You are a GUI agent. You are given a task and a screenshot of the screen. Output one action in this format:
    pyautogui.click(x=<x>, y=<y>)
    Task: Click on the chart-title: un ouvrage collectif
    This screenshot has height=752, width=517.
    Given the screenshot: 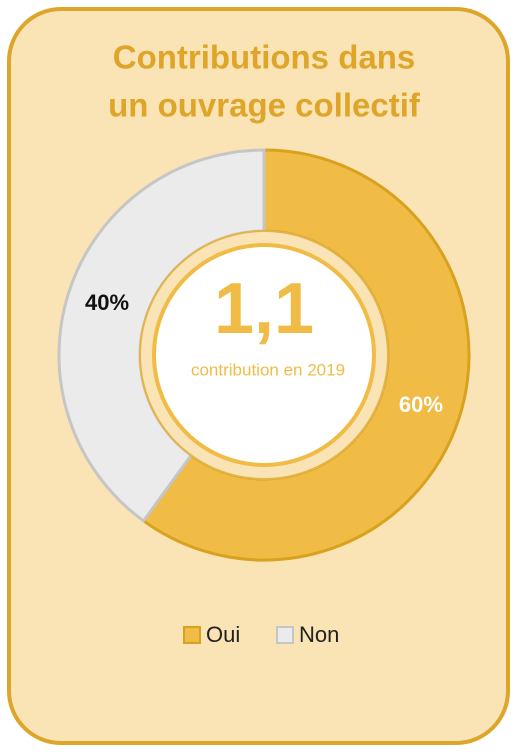 What is the action you would take?
    pyautogui.click(x=264, y=105)
    